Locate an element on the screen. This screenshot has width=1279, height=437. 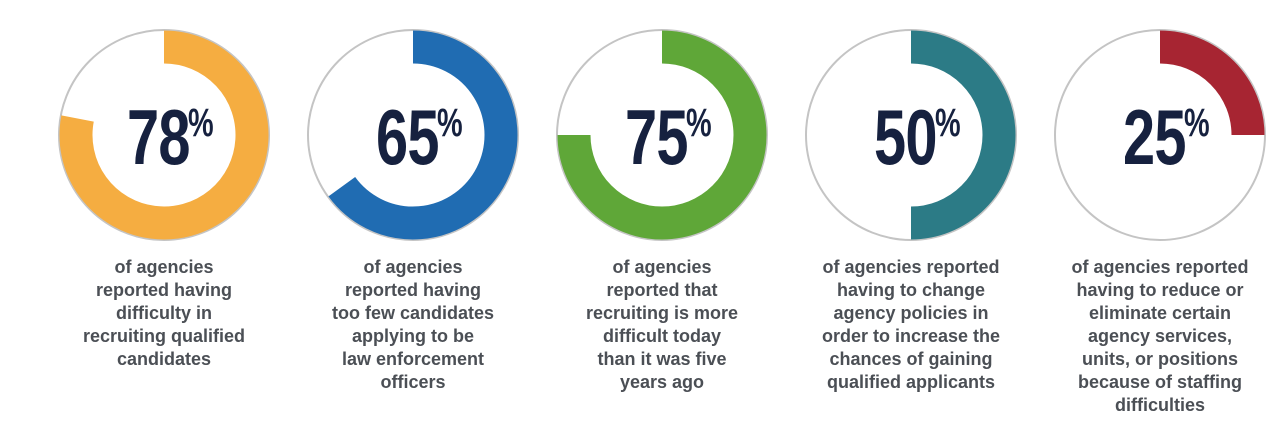
stat-value: 50% is located at coordinates (911, 137).